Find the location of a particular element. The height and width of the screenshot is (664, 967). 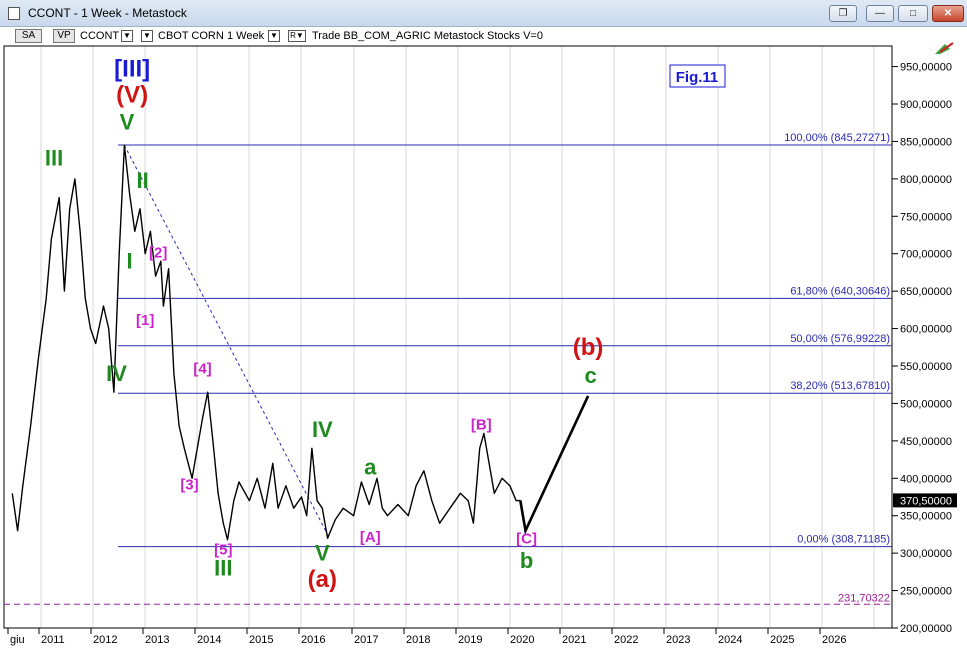

last-price-label: 370,50000 is located at coordinates (926, 501).